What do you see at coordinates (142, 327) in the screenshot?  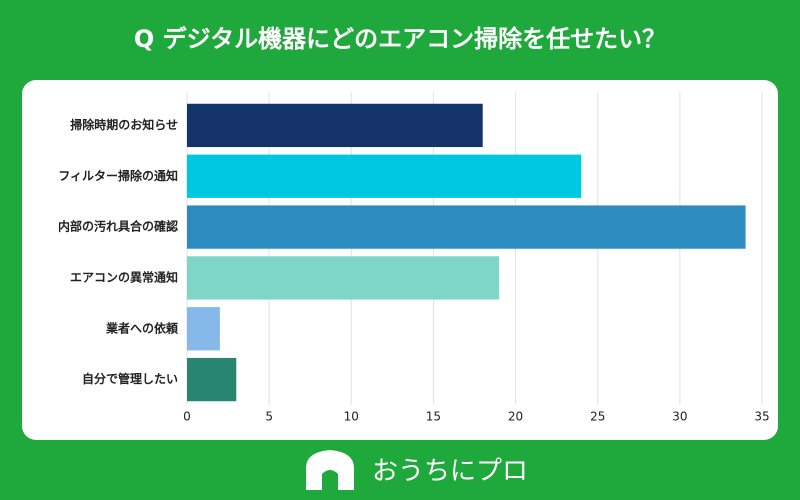 I see `y-tick-label: 業者への依頼` at bounding box center [142, 327].